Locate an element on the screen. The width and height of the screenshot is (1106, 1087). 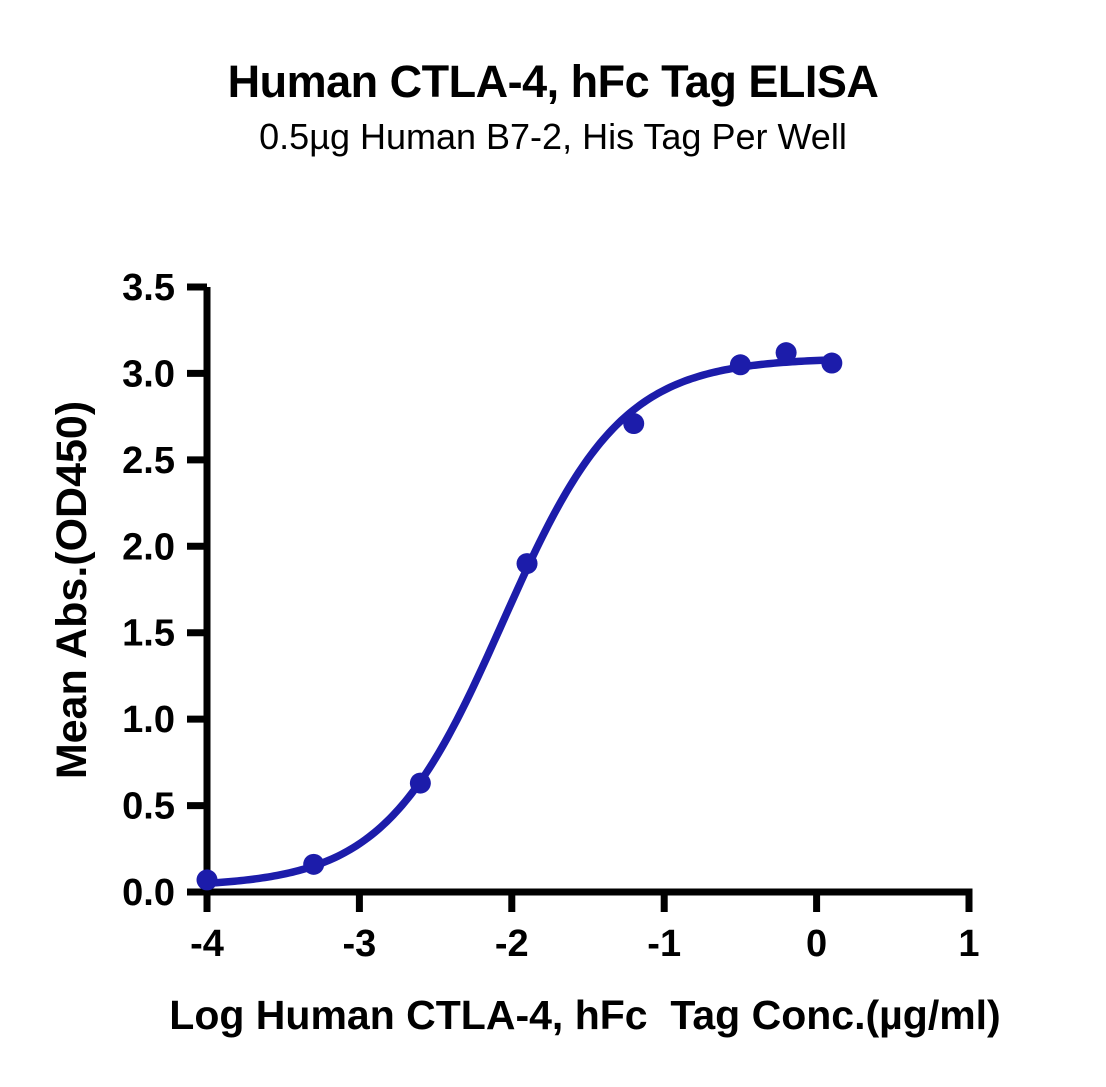
y-tick-label: 0.5 is located at coordinates (148, 807).